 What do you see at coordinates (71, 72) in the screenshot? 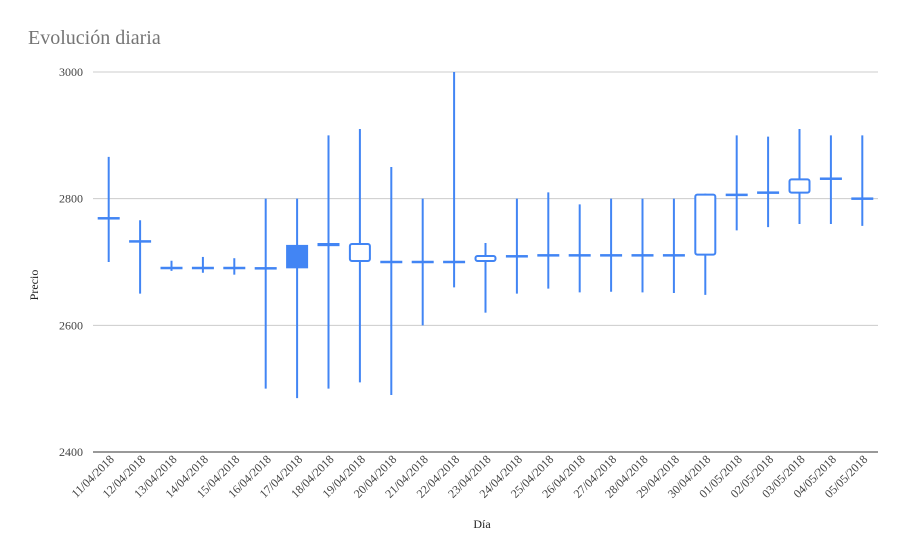
I see `y-tick-label: 3000` at bounding box center [71, 72].